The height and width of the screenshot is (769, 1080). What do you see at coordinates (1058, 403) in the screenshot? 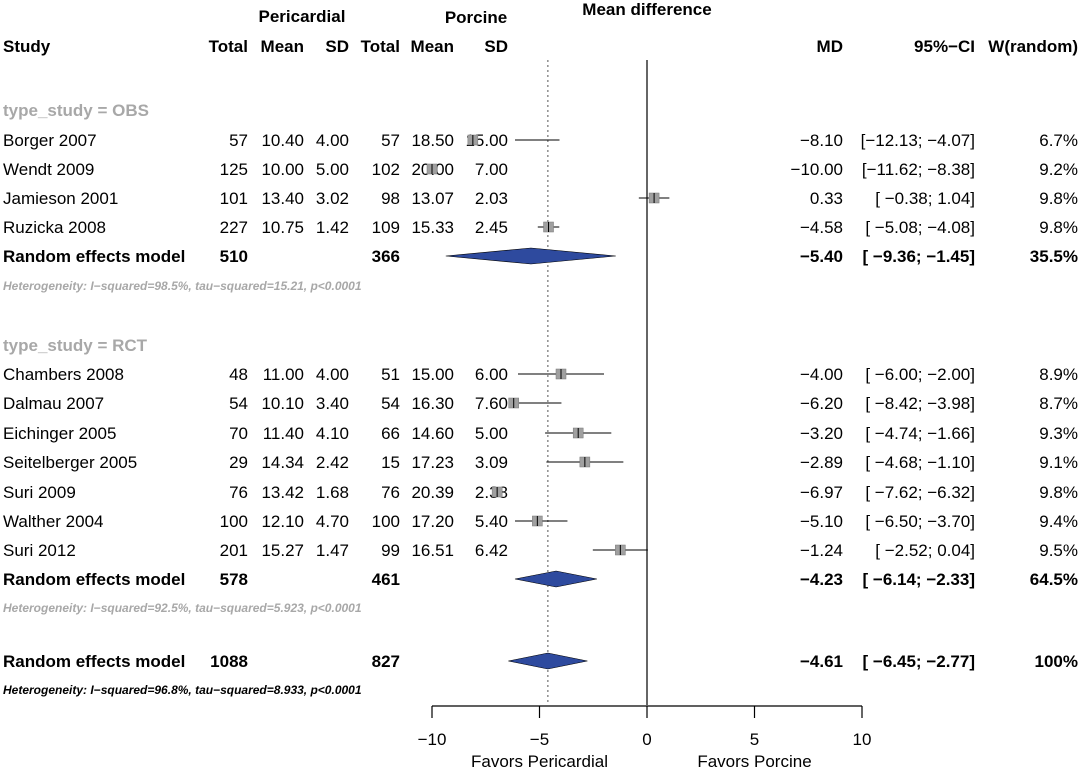
I see `study-weight: 8.7%` at bounding box center [1058, 403].